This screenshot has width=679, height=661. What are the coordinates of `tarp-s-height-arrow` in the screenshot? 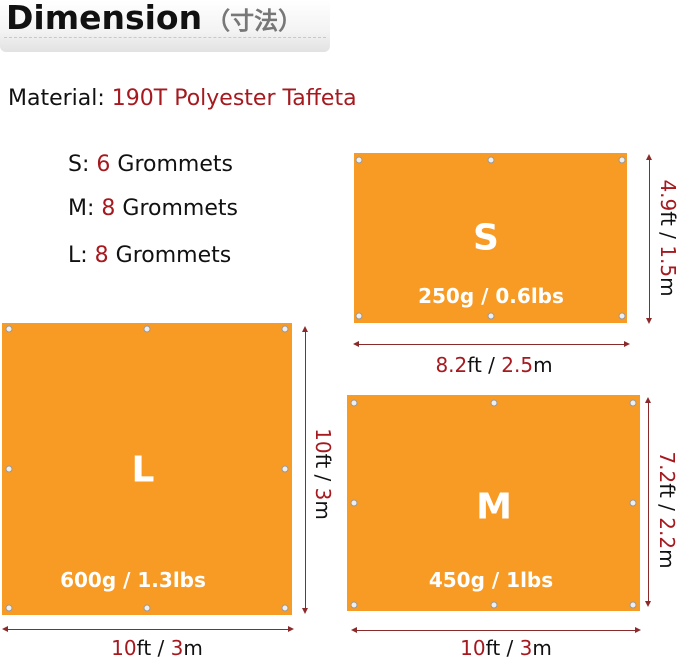 It's located at (649, 239).